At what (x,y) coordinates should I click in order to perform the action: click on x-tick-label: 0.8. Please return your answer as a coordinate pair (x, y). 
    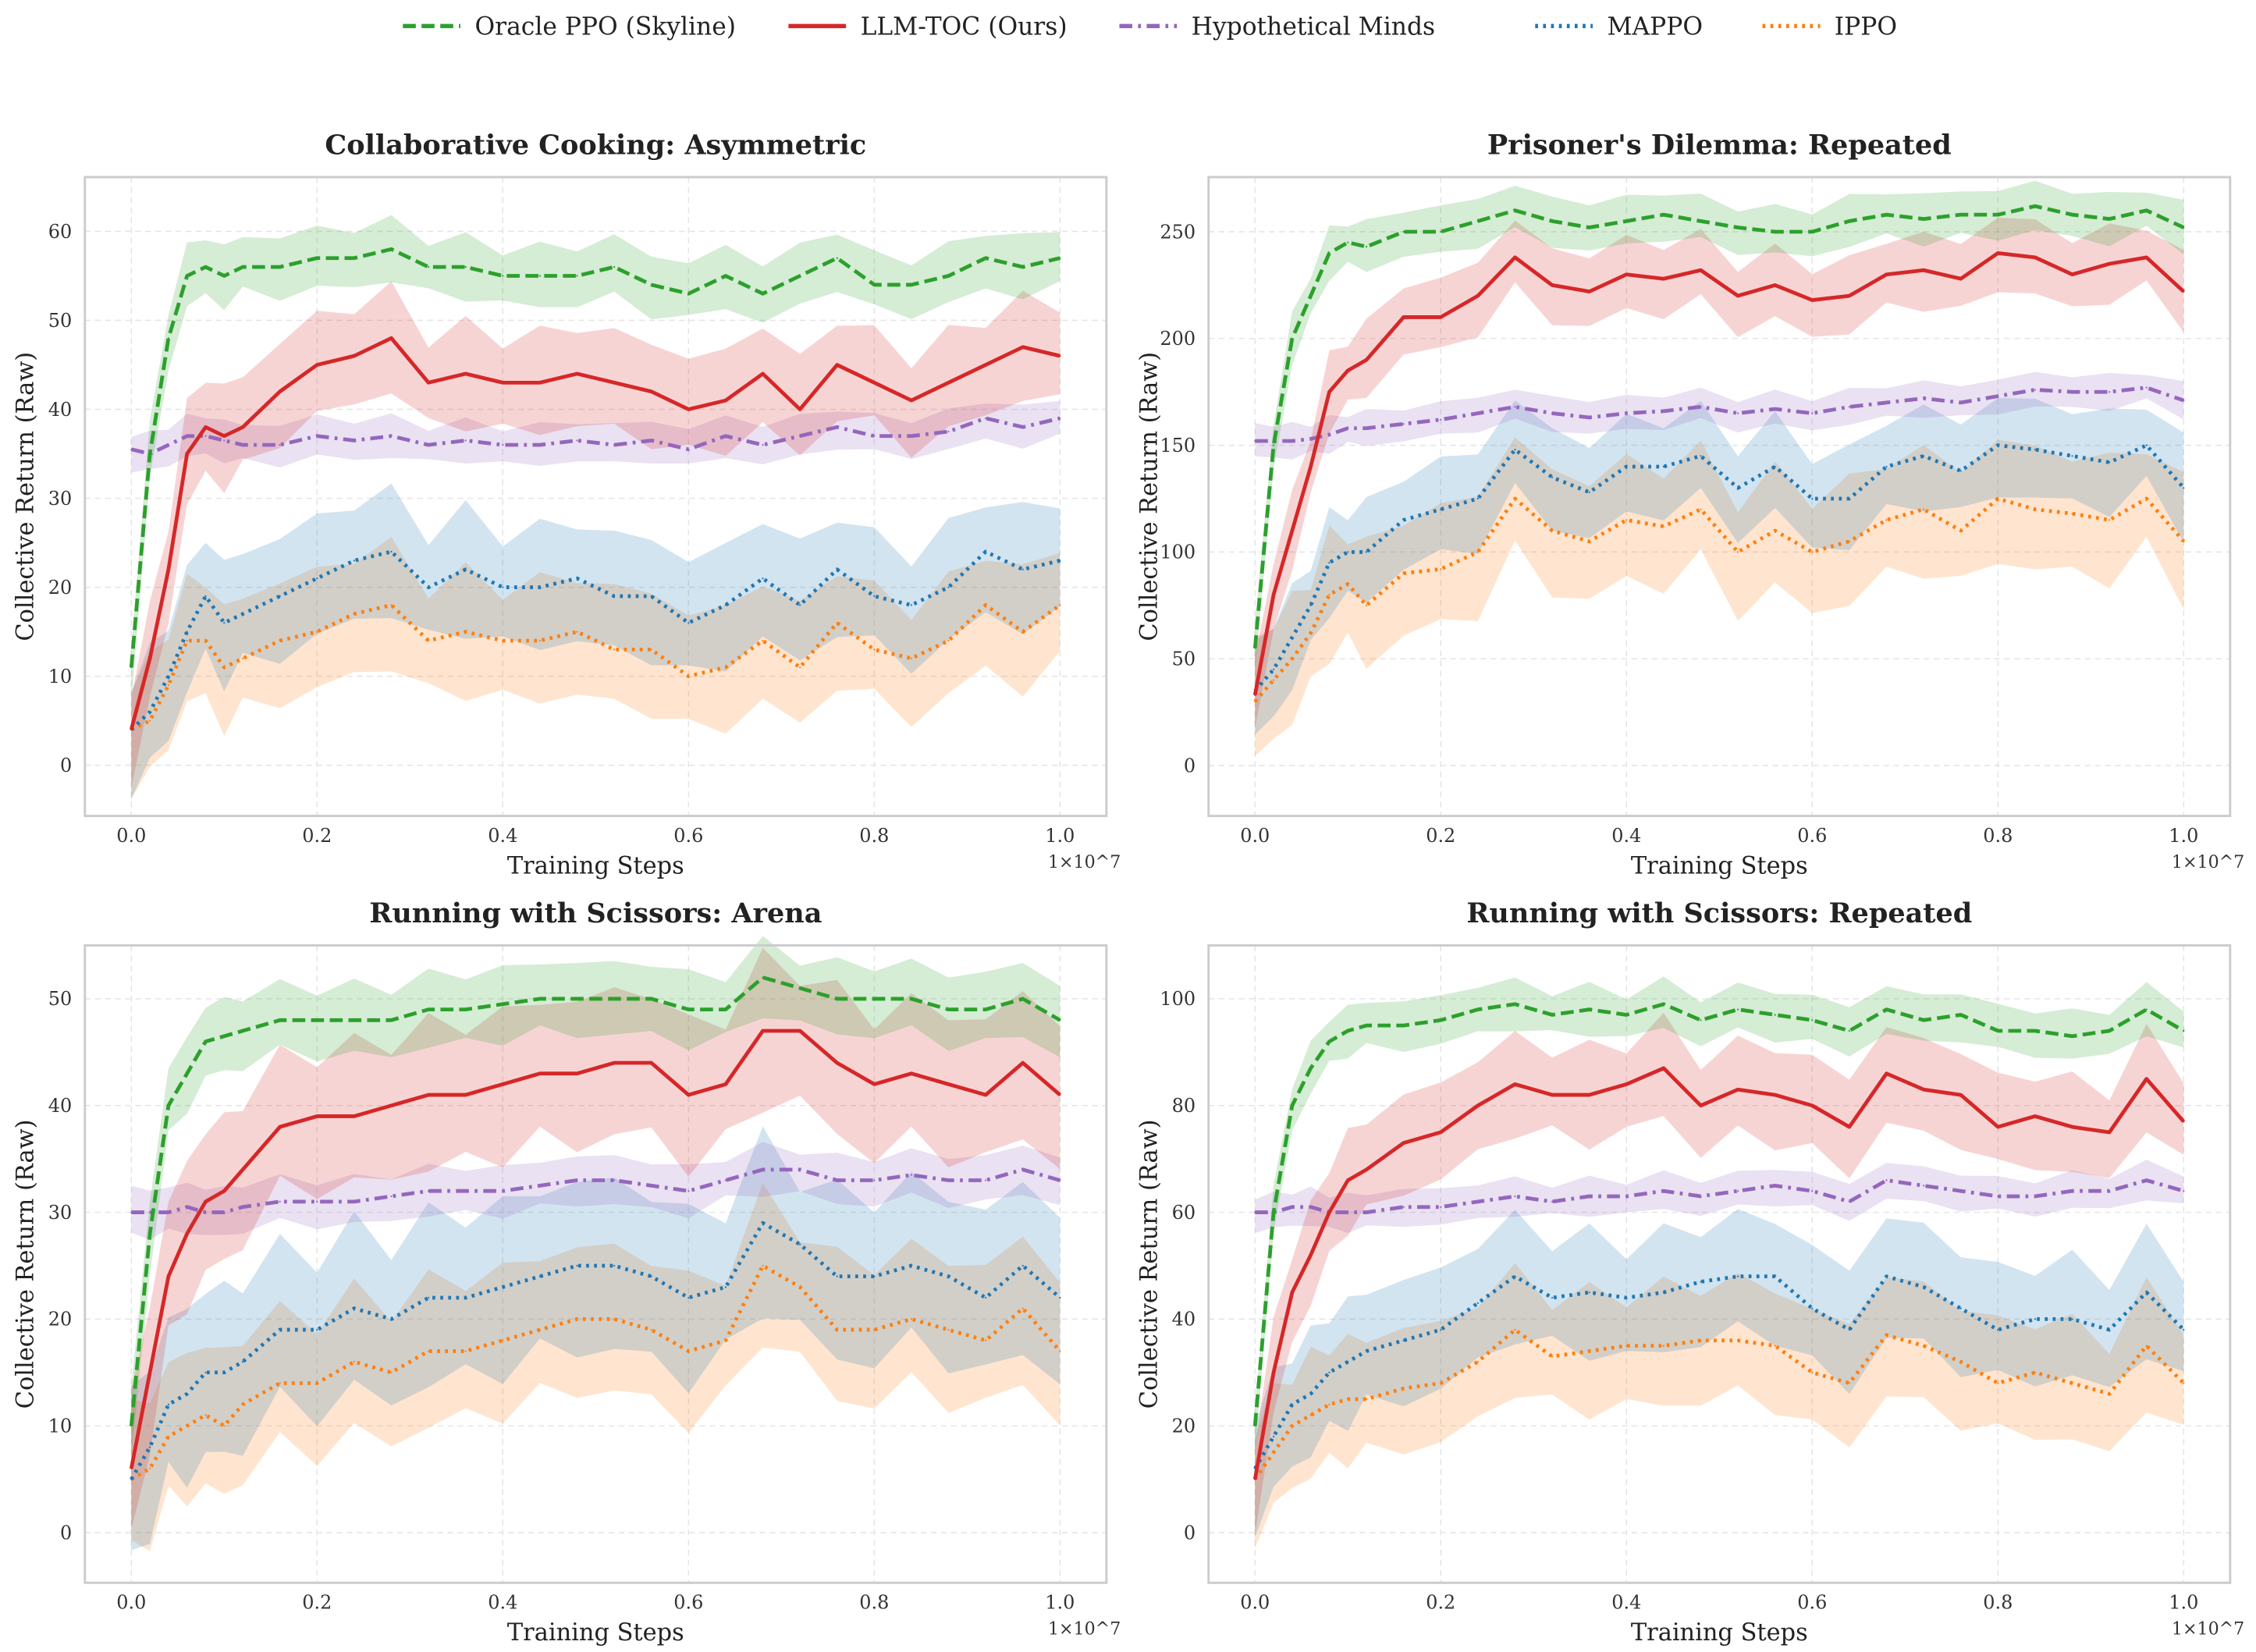
    Looking at the image, I should click on (874, 836).